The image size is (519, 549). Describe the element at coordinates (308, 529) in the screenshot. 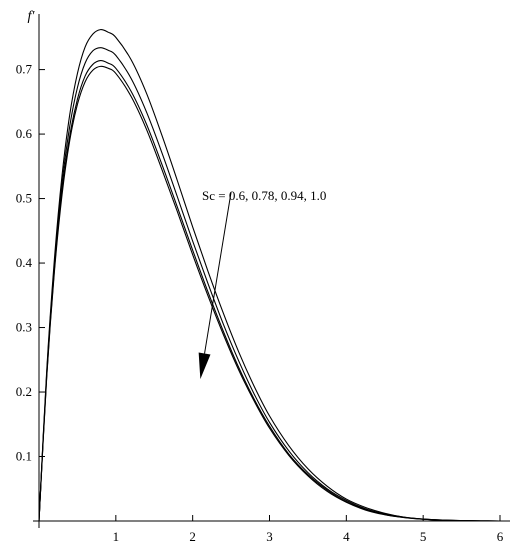

I see `x-ticks: 1 2 3 4 5 6` at that location.